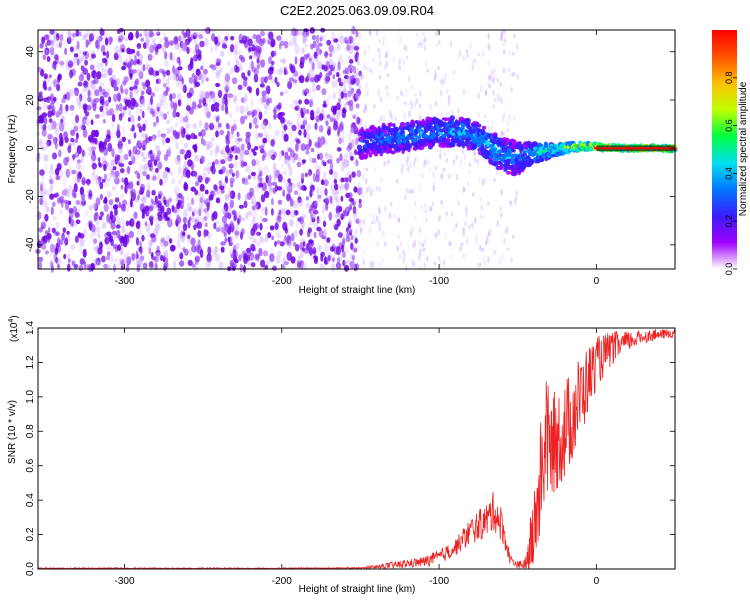 This screenshot has width=750, height=600. I want to click on spectrogram-x-tick-label: -300, so click(124, 281).